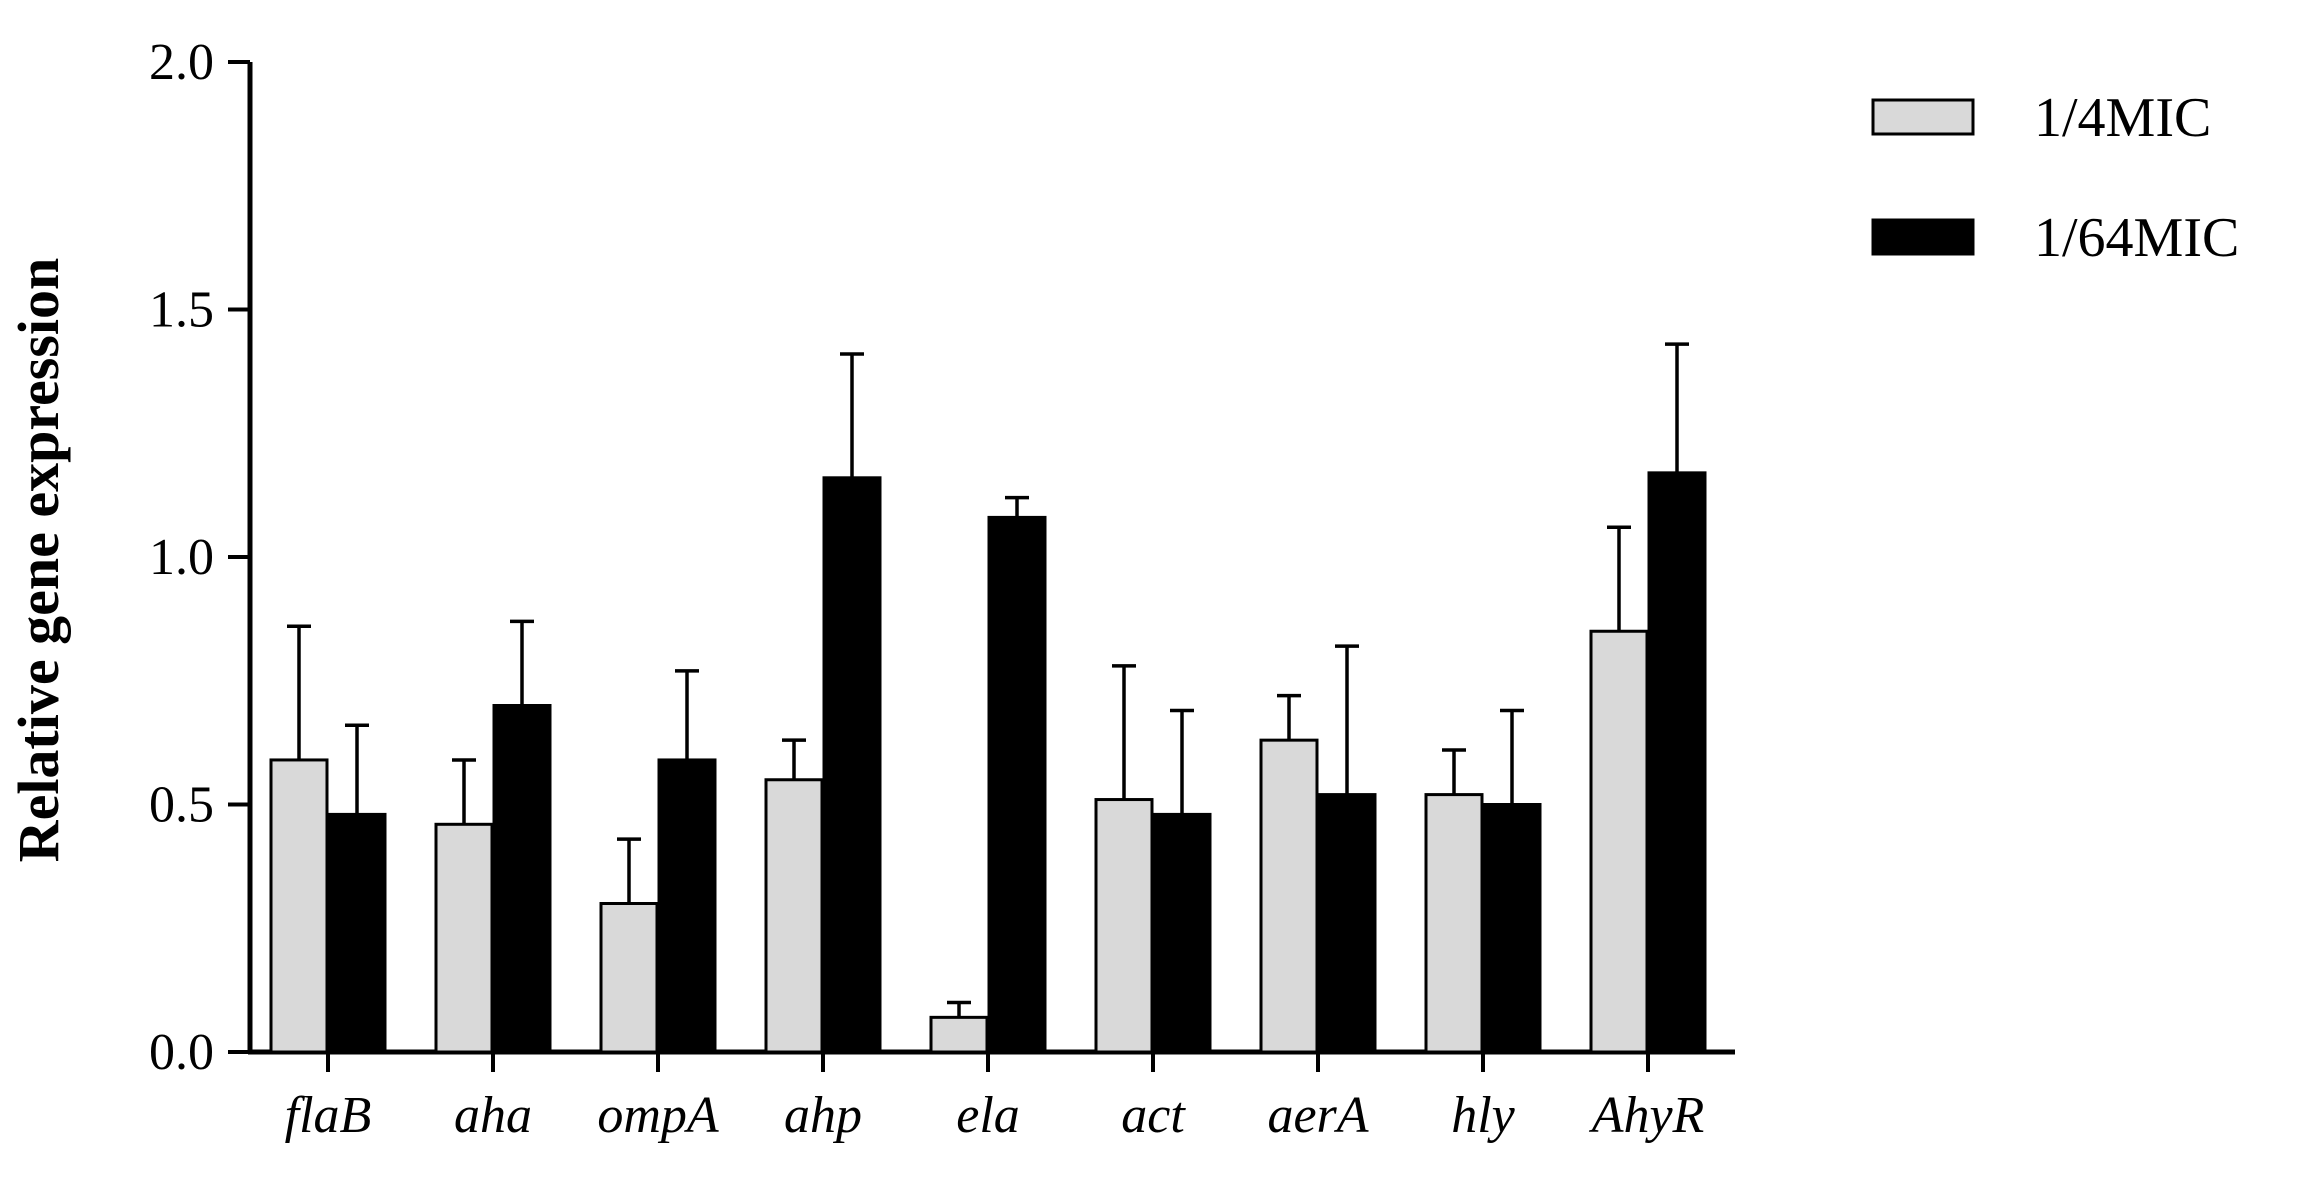 The width and height of the screenshot is (2312, 1181). What do you see at coordinates (1454, 923) in the screenshot?
I see `bar-1-4mic-hly` at bounding box center [1454, 923].